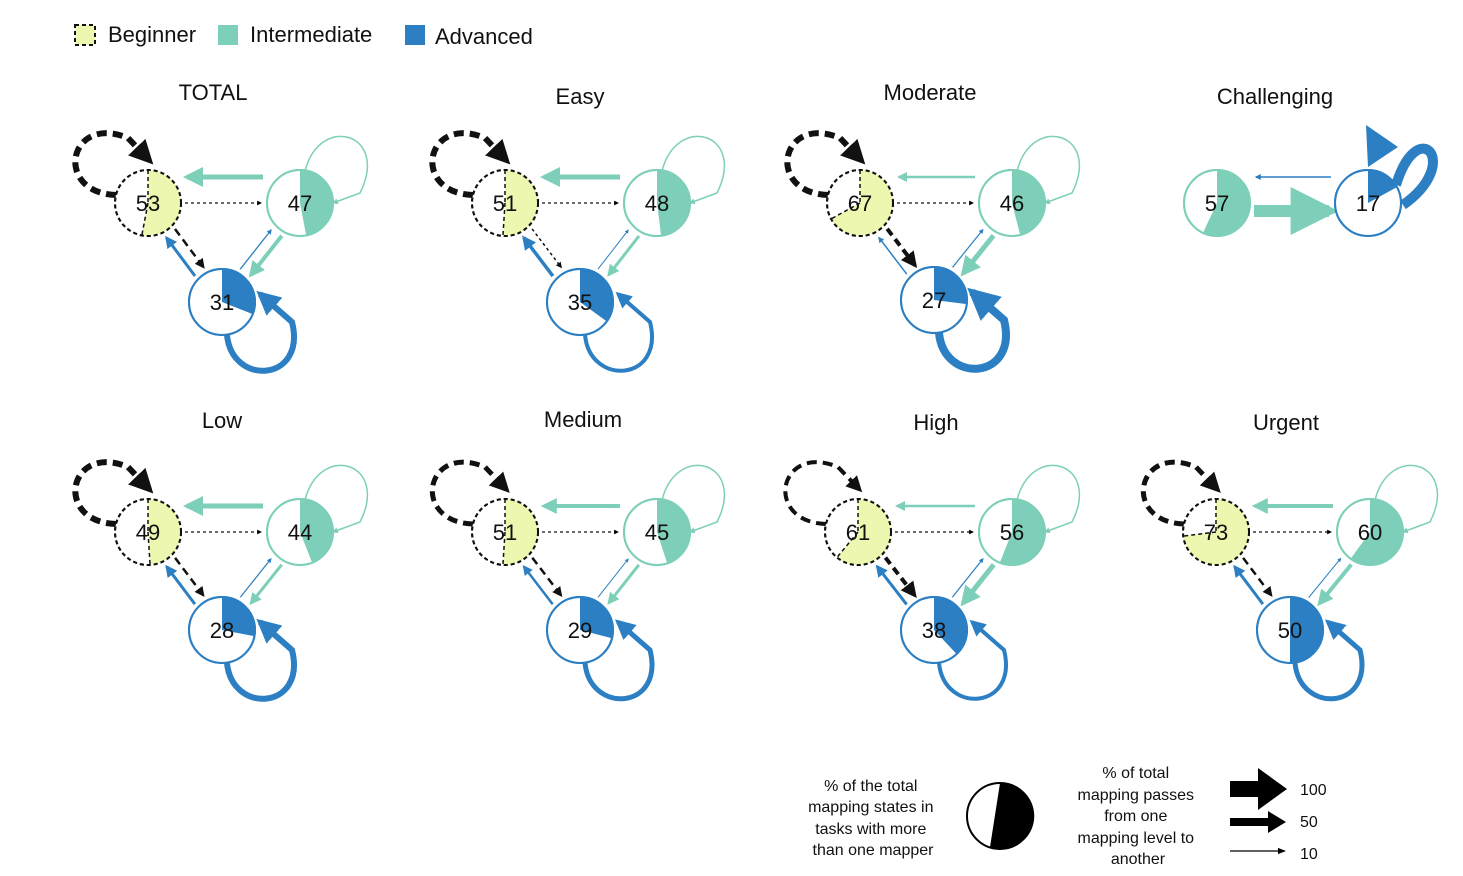 The image size is (1463, 876). Describe the element at coordinates (1309, 854) in the screenshot. I see `arrow-key-value: 10` at that location.